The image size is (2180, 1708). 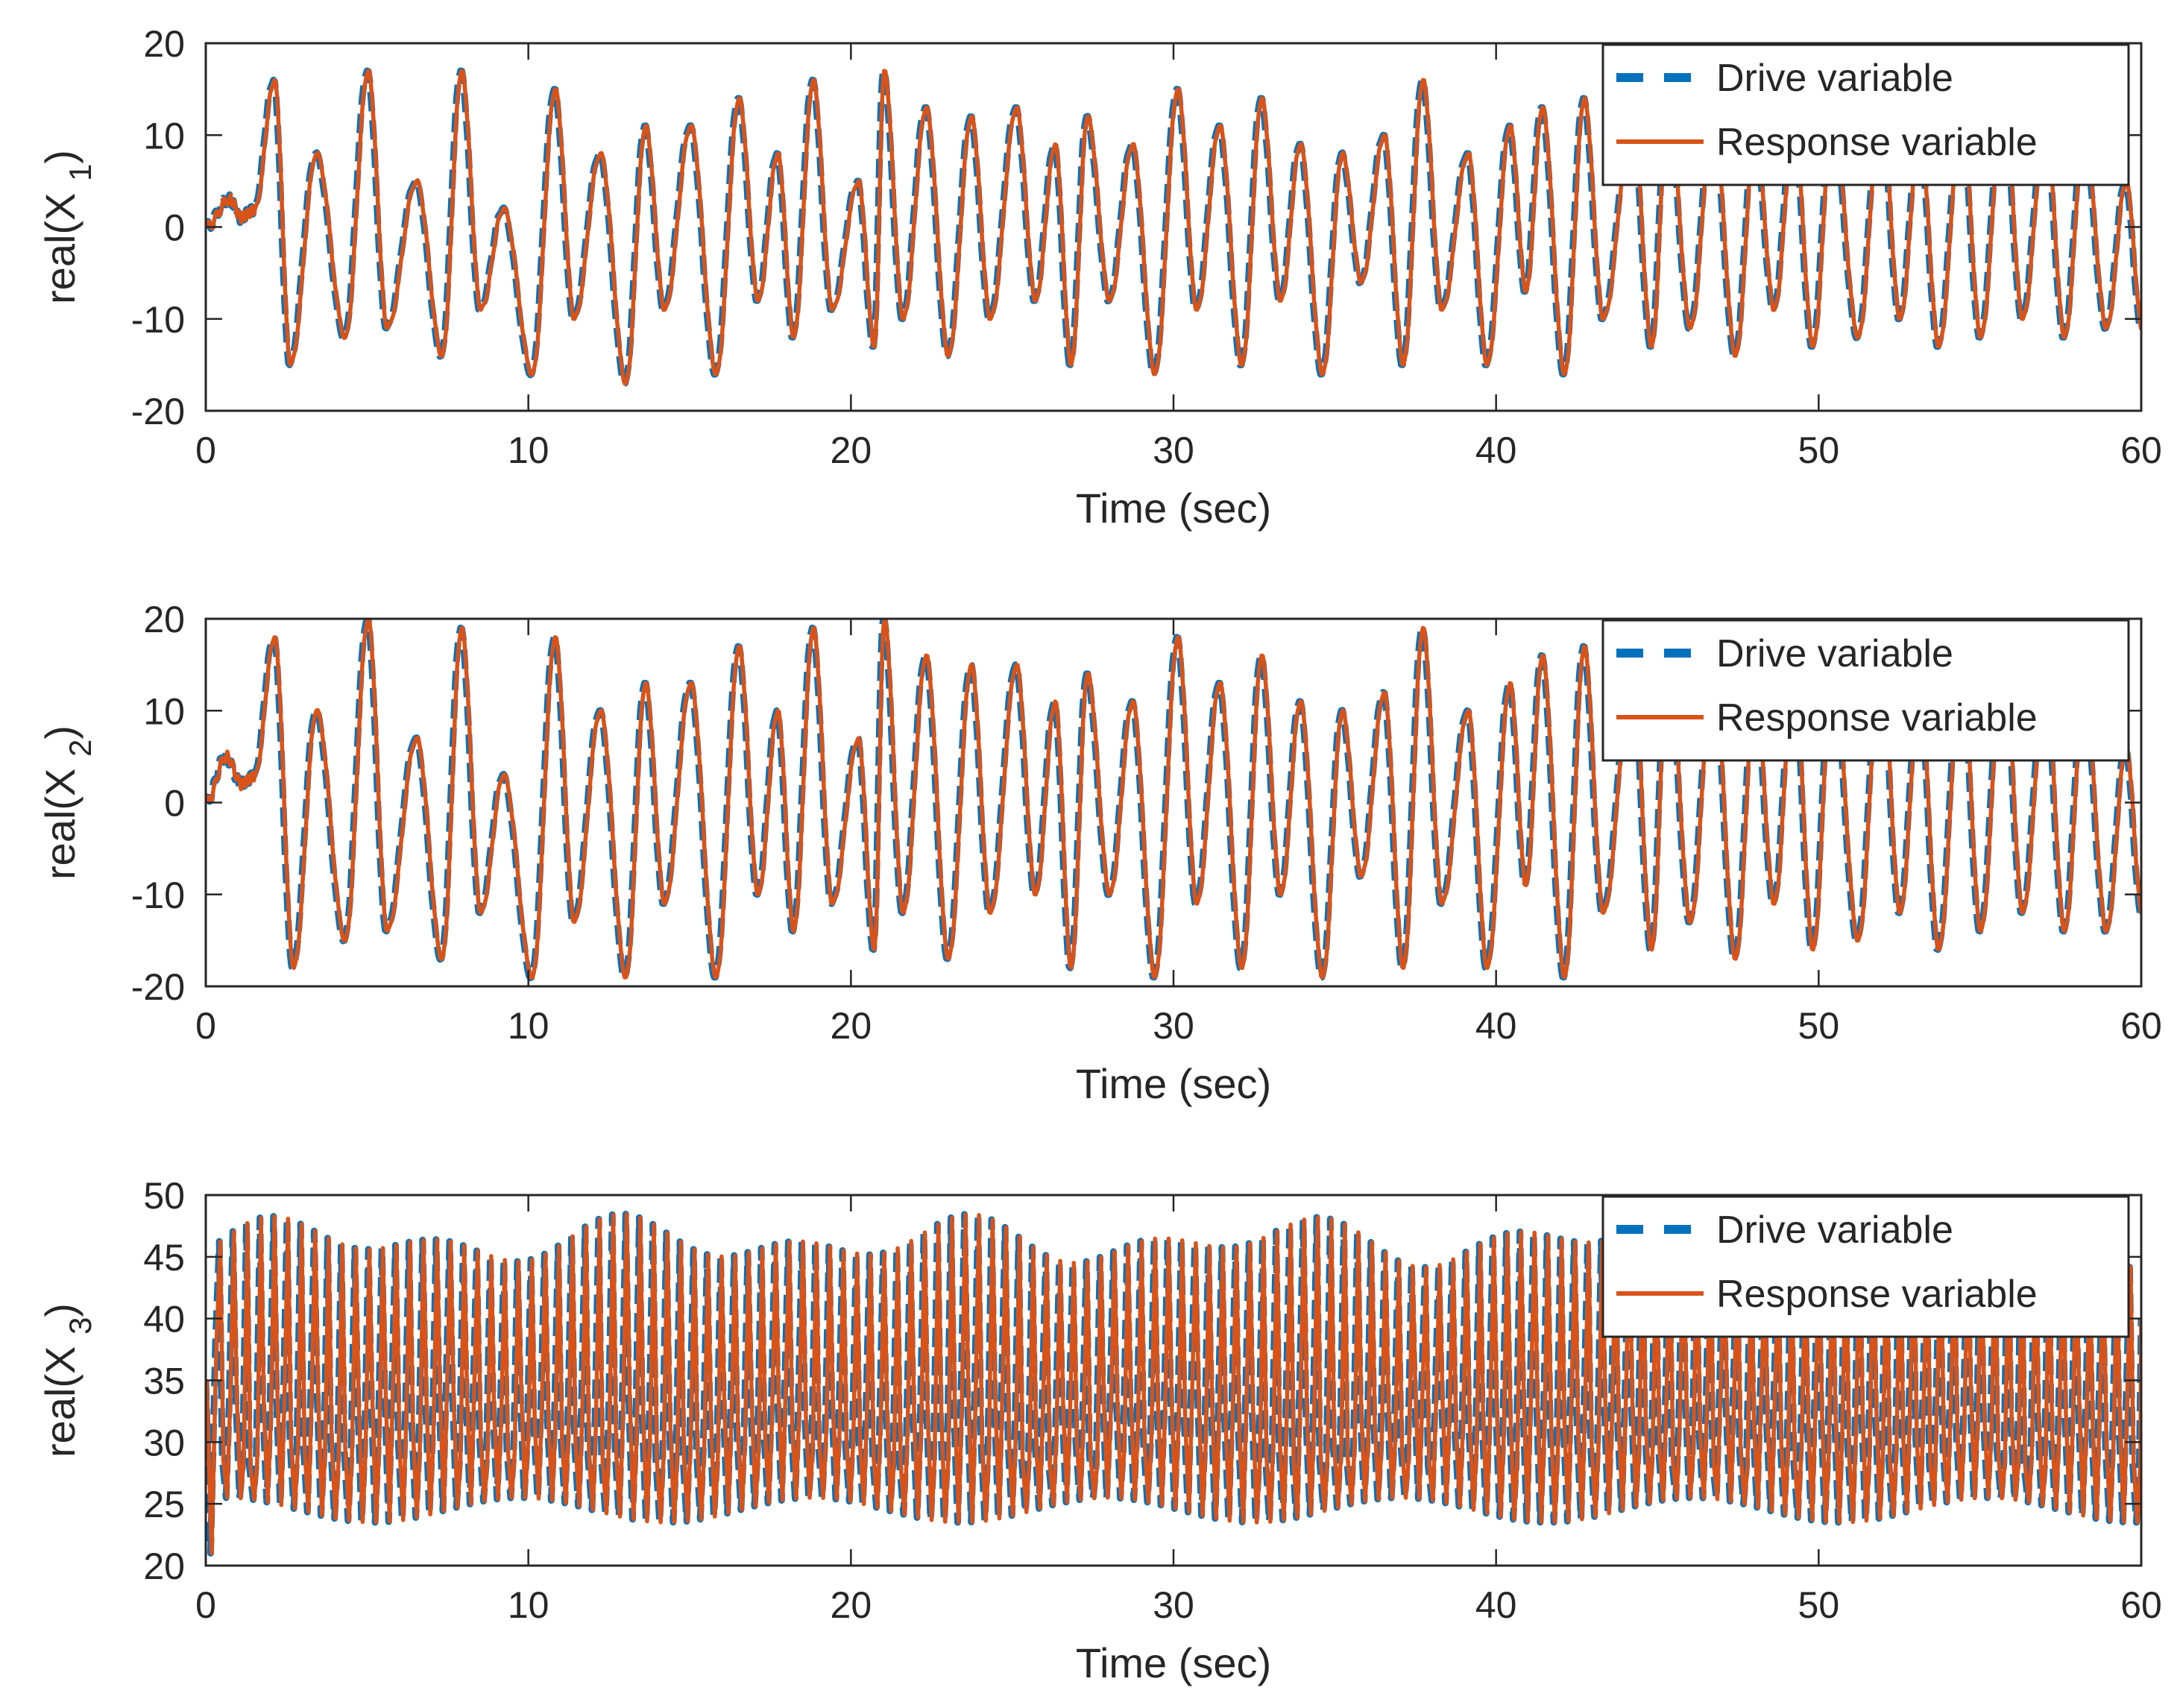 What do you see at coordinates (164, 1258) in the screenshot?
I see `y-tick-label: 45` at bounding box center [164, 1258].